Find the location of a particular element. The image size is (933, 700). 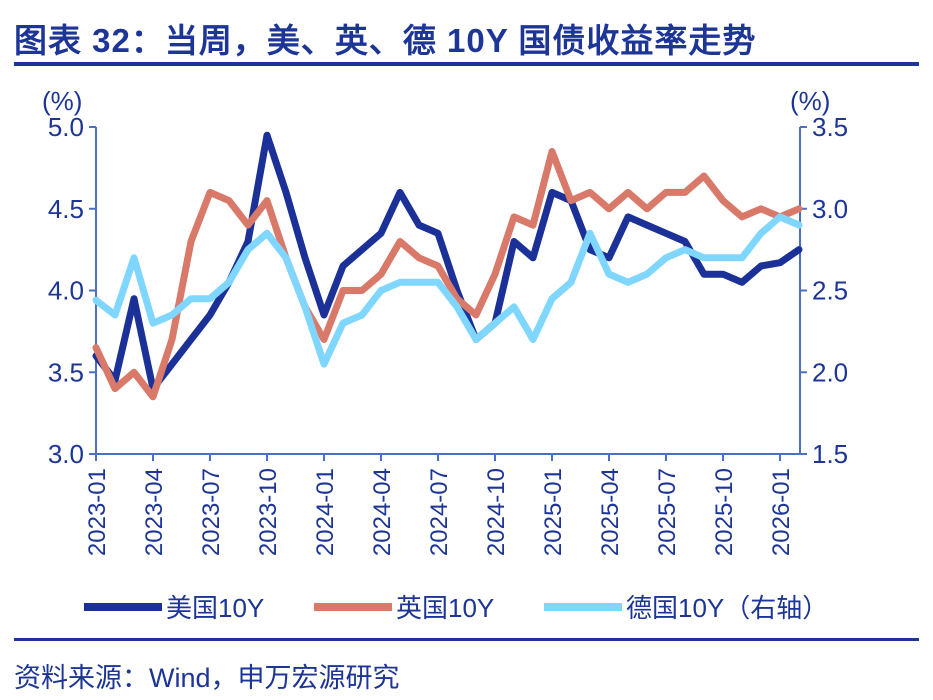

footer-rule is located at coordinates (466, 639).